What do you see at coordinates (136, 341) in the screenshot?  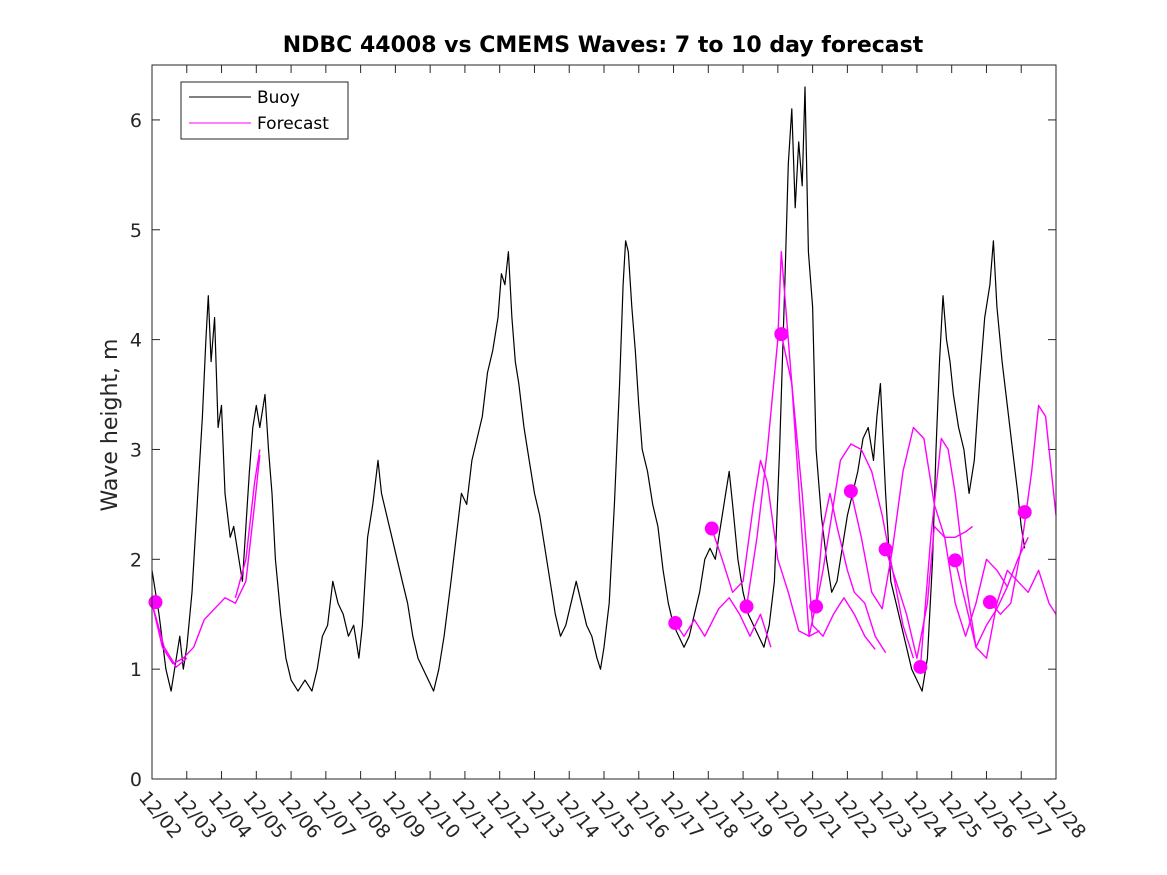 I see `y-tick-label: 4` at bounding box center [136, 341].